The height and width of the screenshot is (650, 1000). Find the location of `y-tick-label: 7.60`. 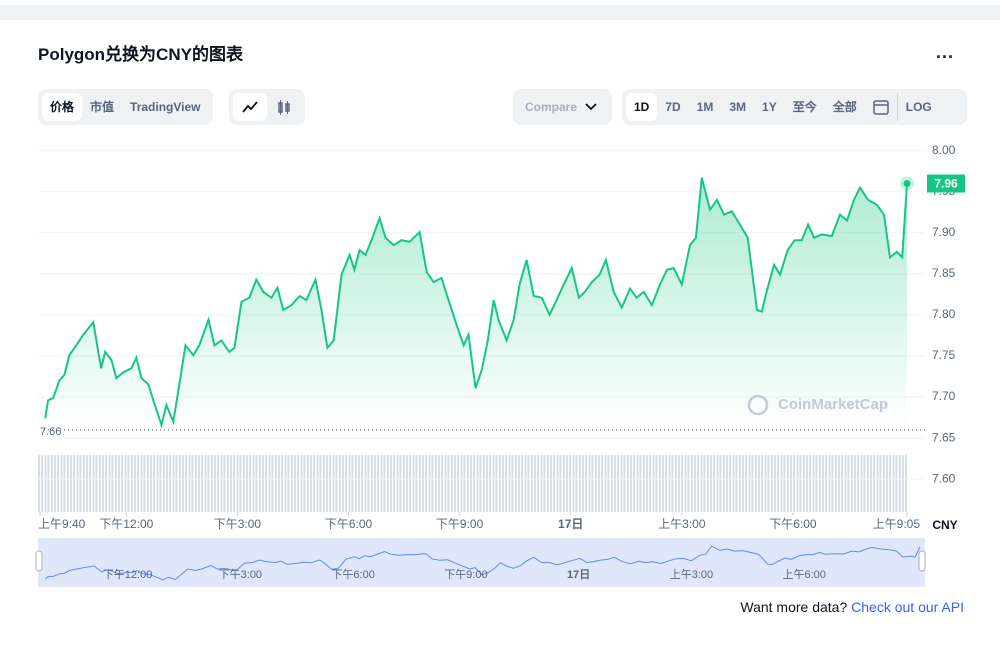

y-tick-label: 7.60 is located at coordinates (944, 478).